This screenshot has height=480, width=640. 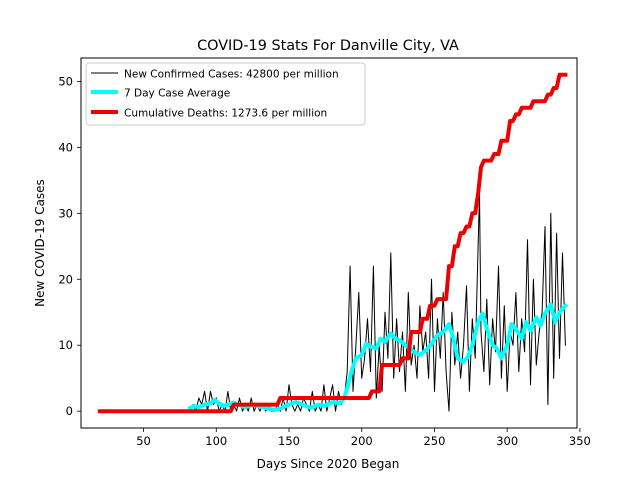 I want to click on y-tick-label: 50, so click(x=65, y=81).